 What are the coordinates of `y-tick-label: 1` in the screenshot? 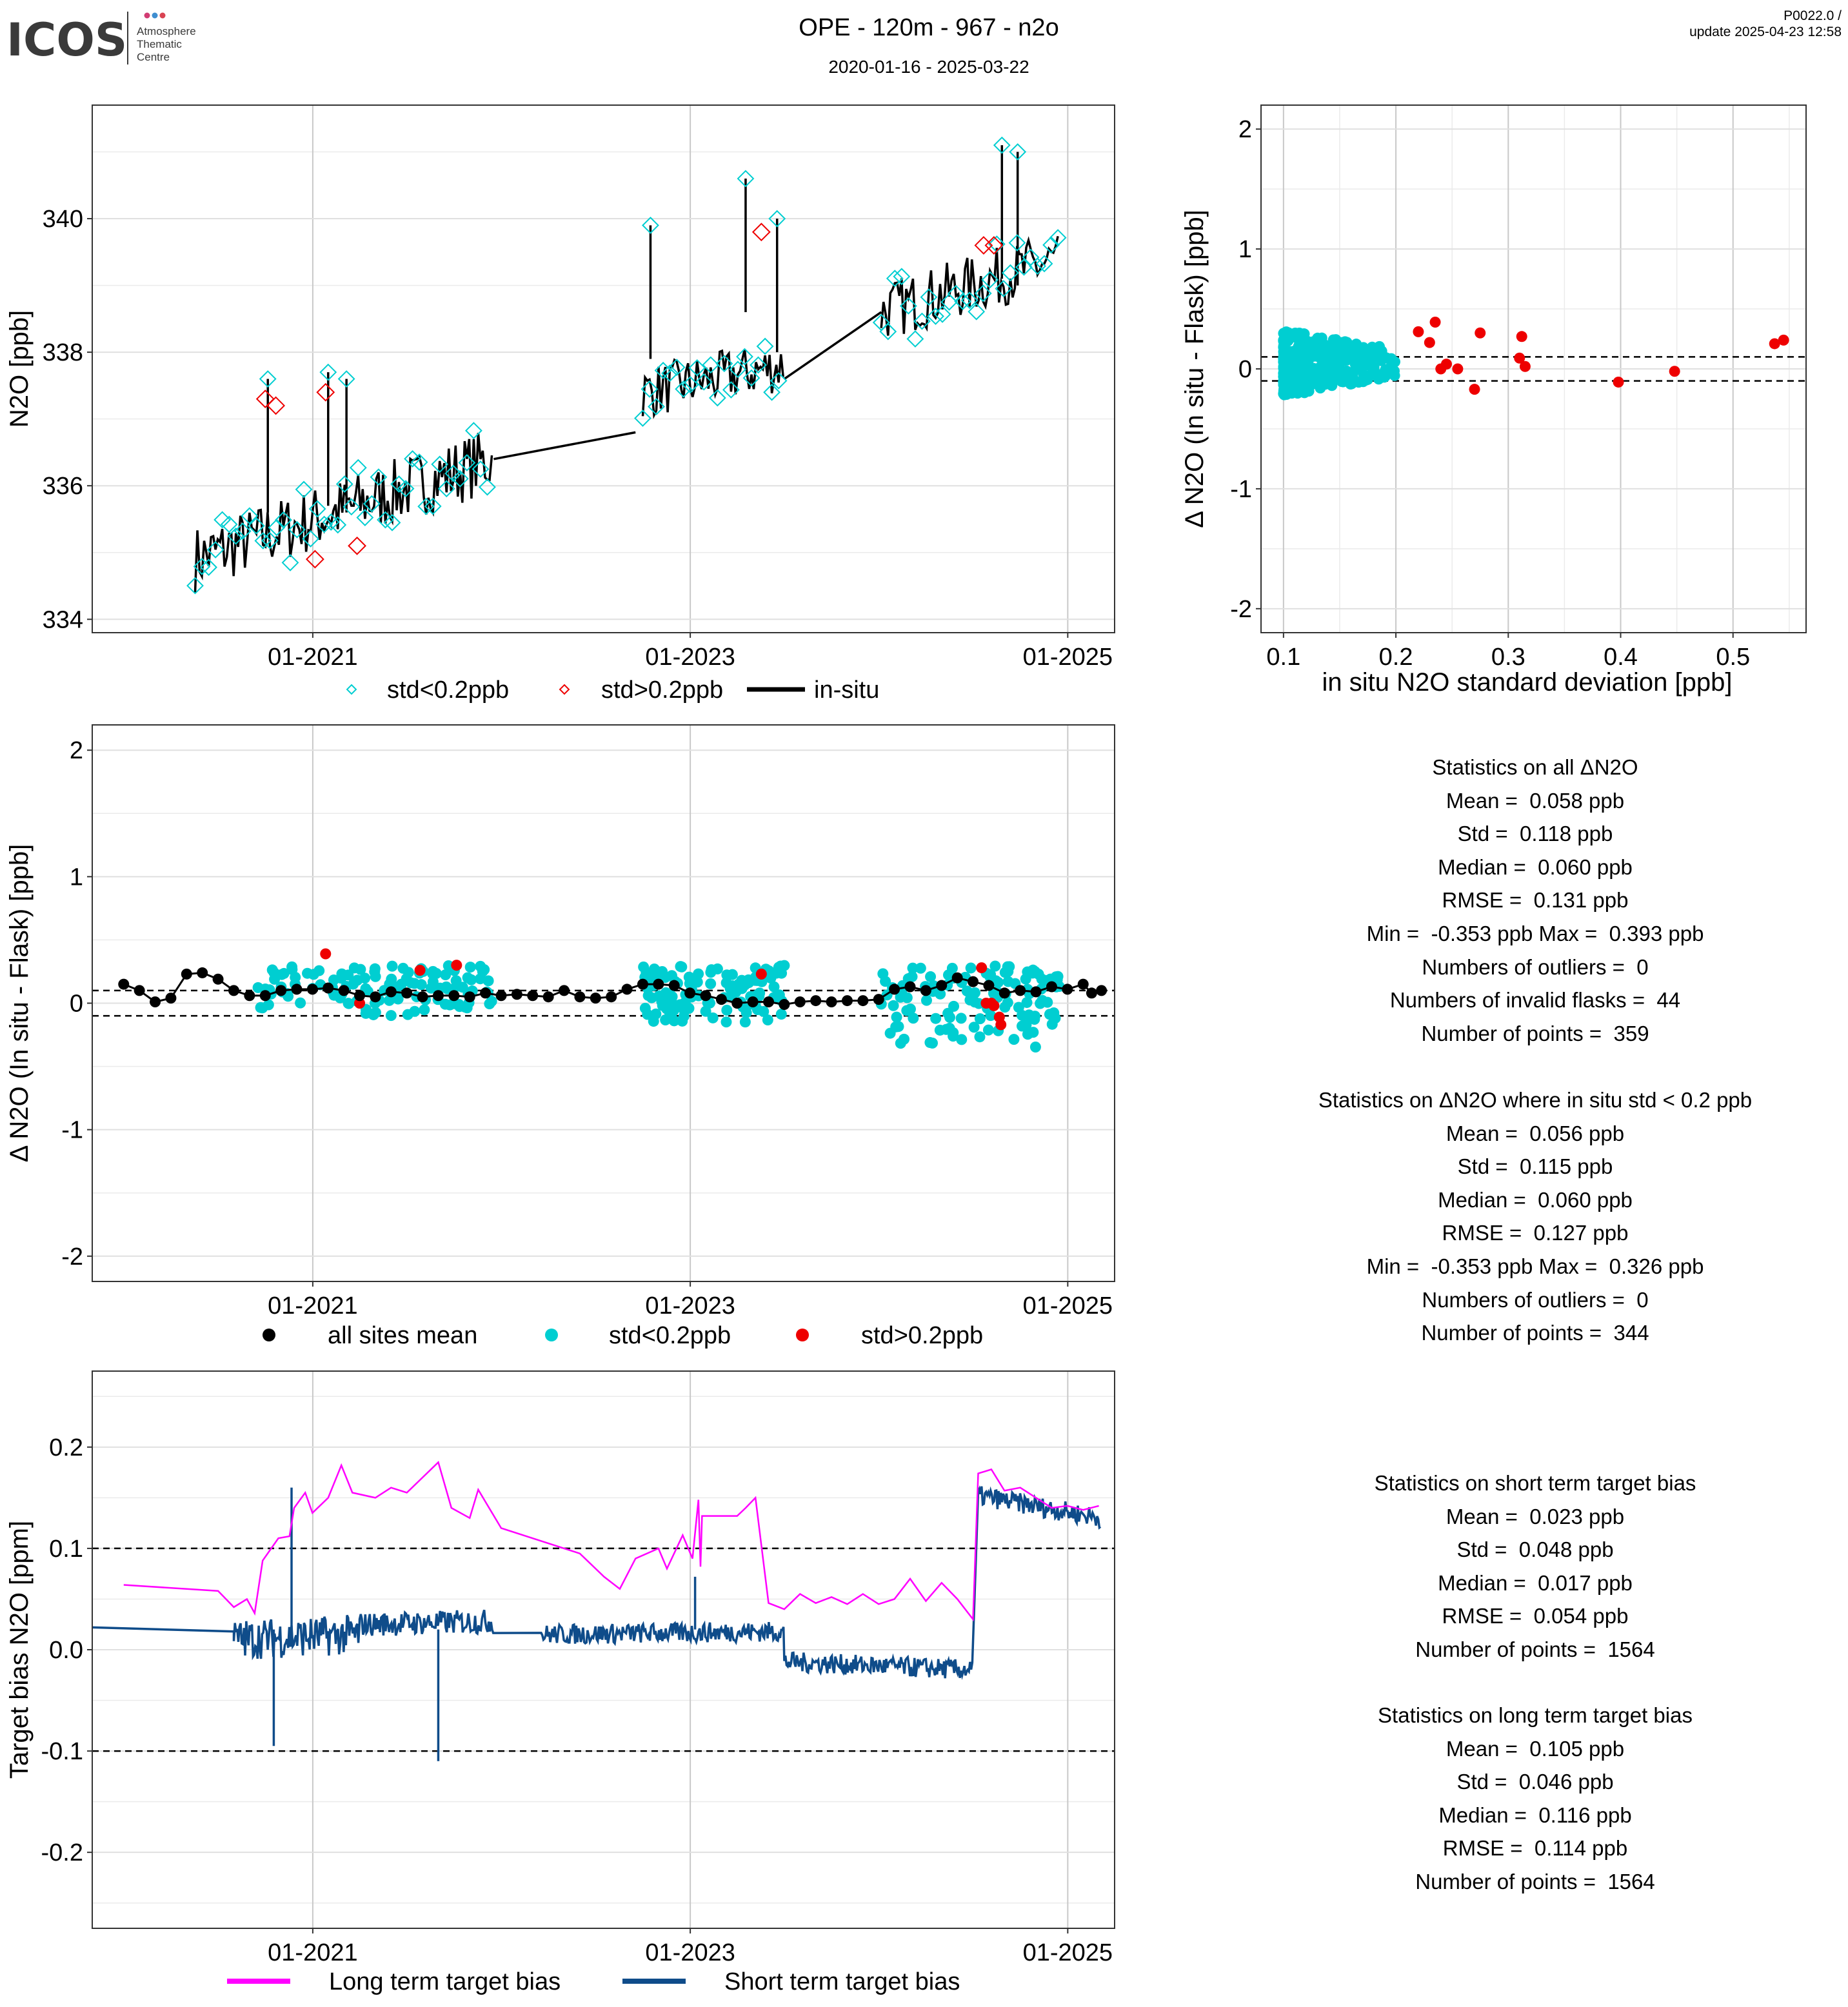 It's located at (1245, 249).